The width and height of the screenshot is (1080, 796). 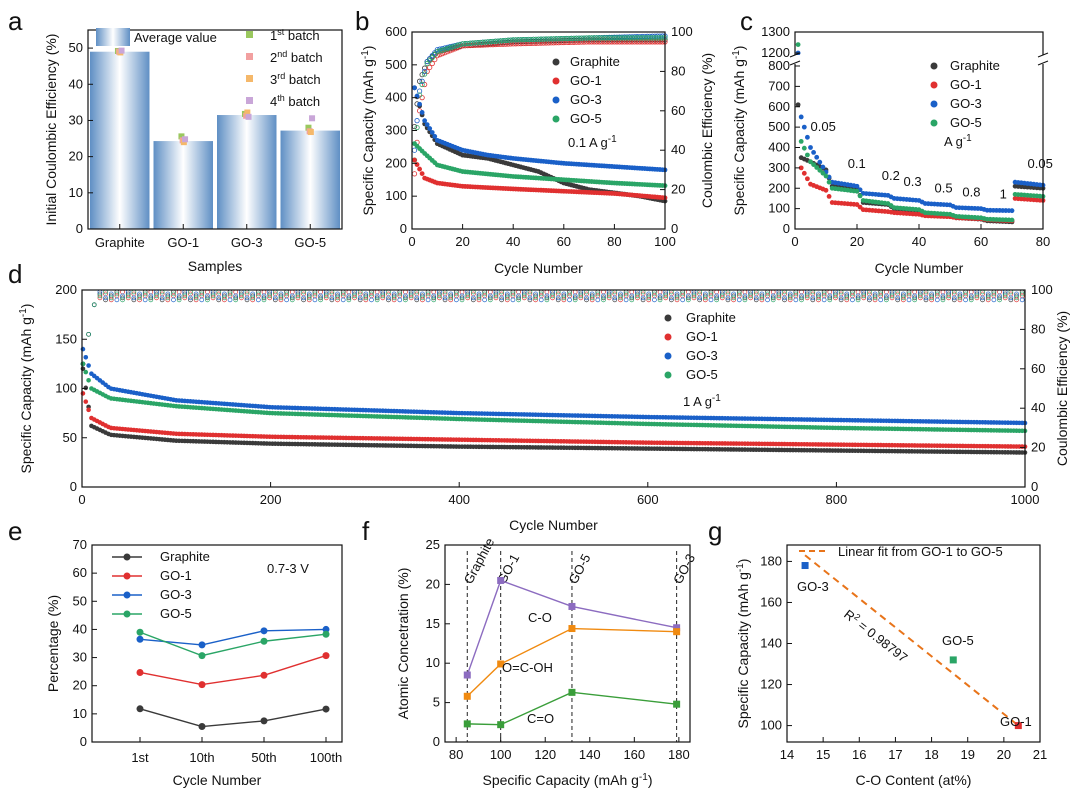 I want to click on series-line-O=C-OH, so click(x=571, y=662).